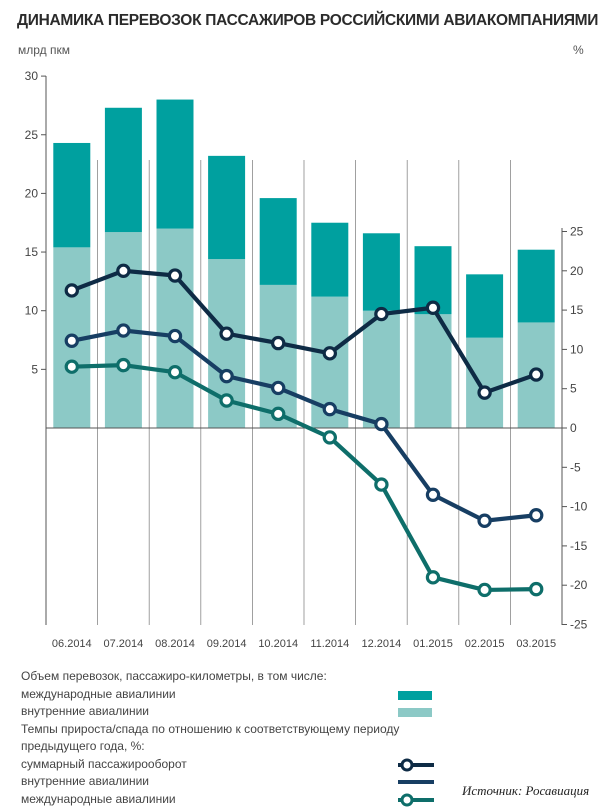 The image size is (600, 809). I want to click on x-tick-label: 07.2014, so click(124, 644).